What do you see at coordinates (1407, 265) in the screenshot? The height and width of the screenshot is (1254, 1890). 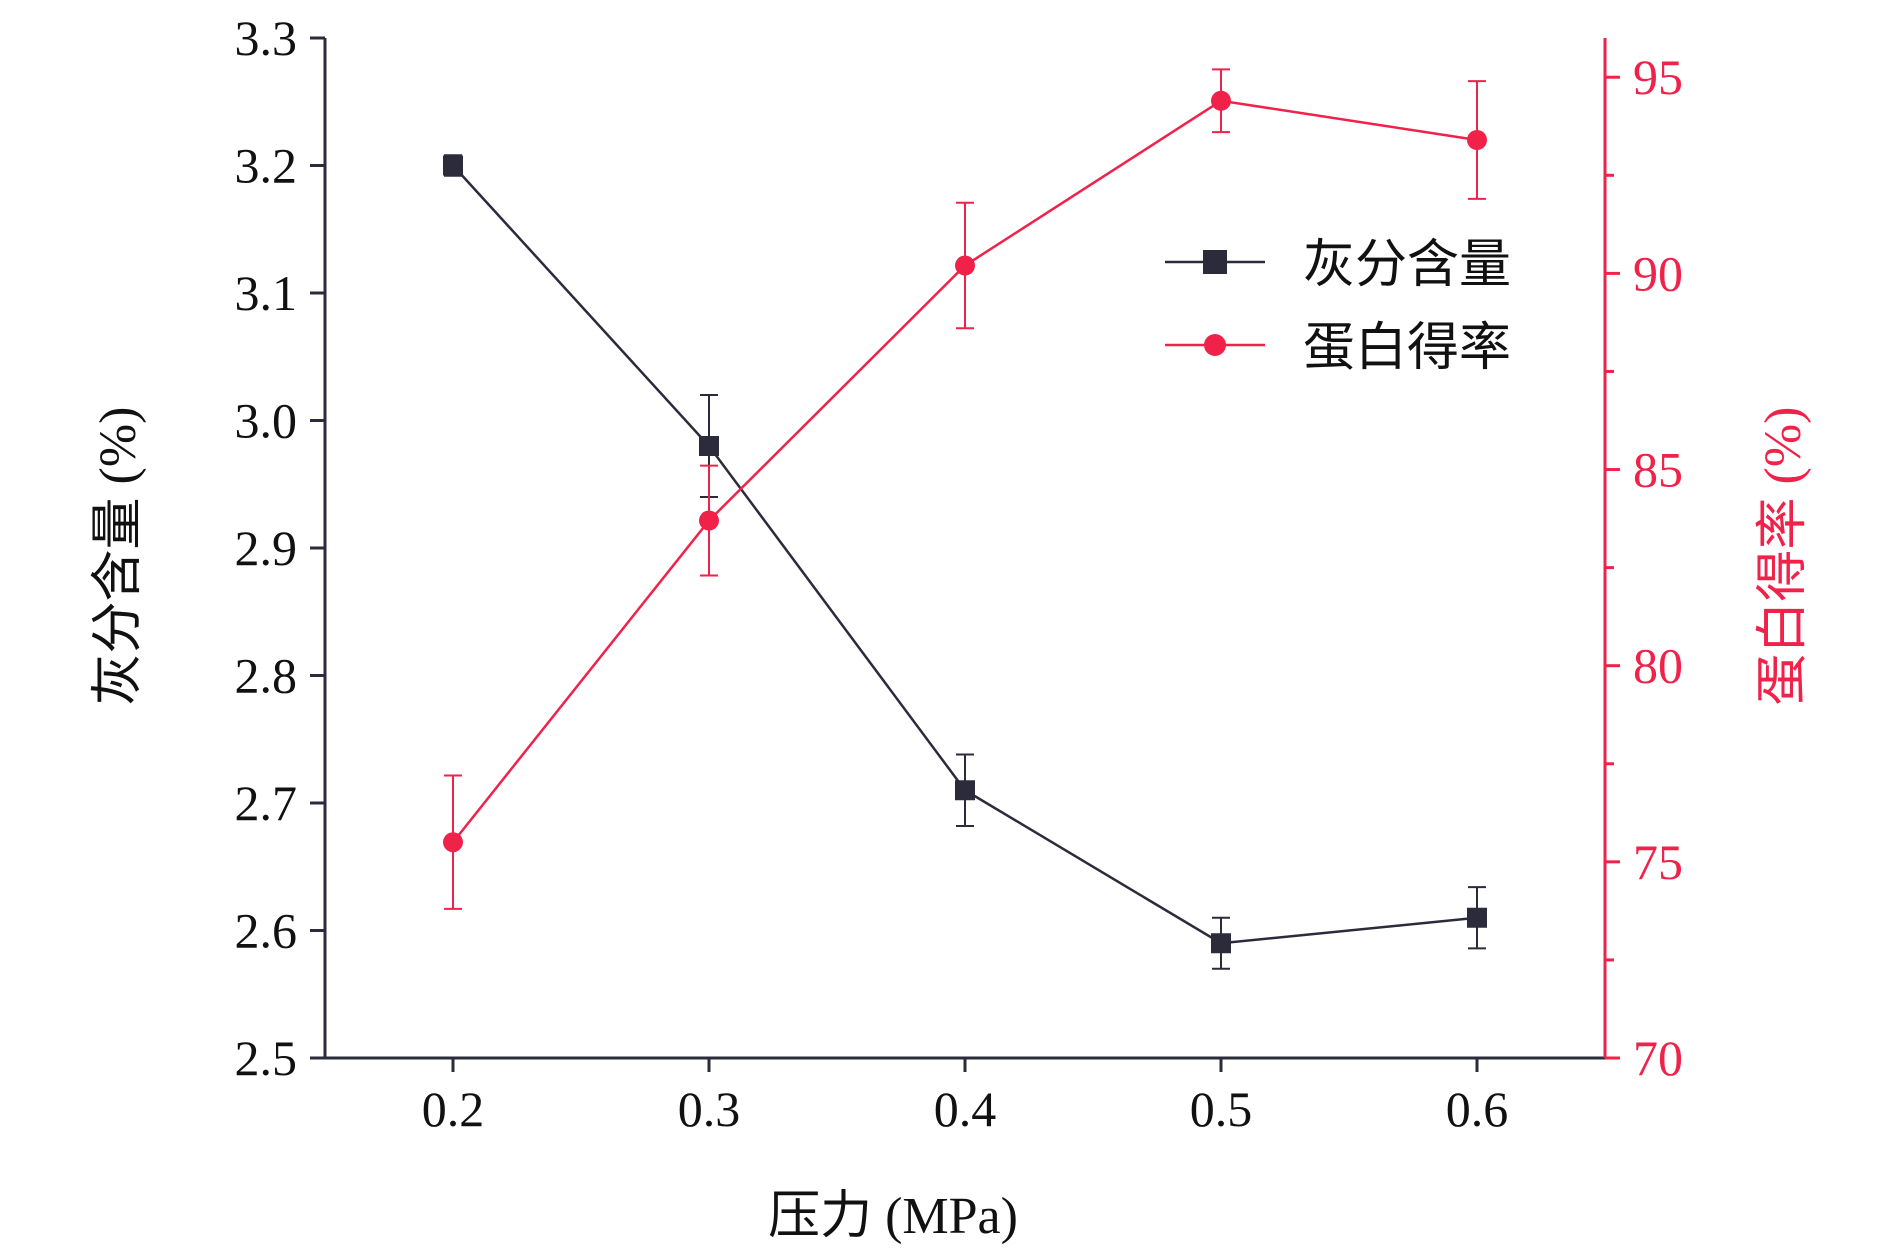 I see `legend-ash-label: 灰分含量` at bounding box center [1407, 265].